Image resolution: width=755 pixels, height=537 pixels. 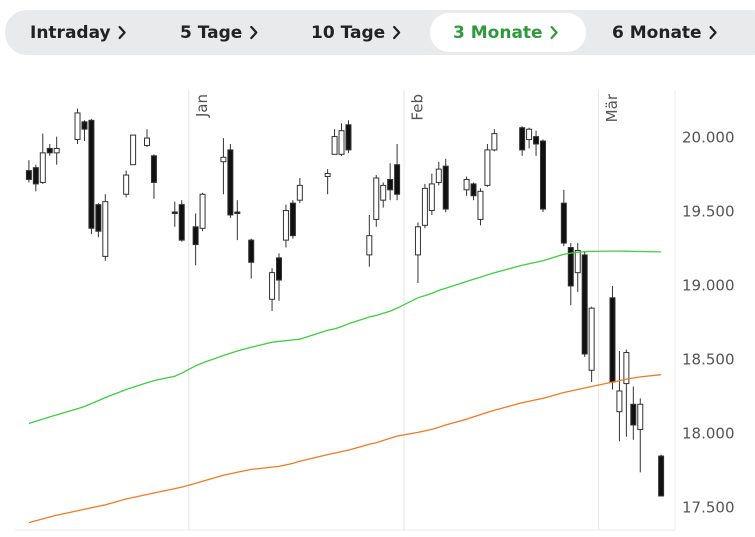 I want to click on x-tick-label: Mär, so click(x=612, y=107).